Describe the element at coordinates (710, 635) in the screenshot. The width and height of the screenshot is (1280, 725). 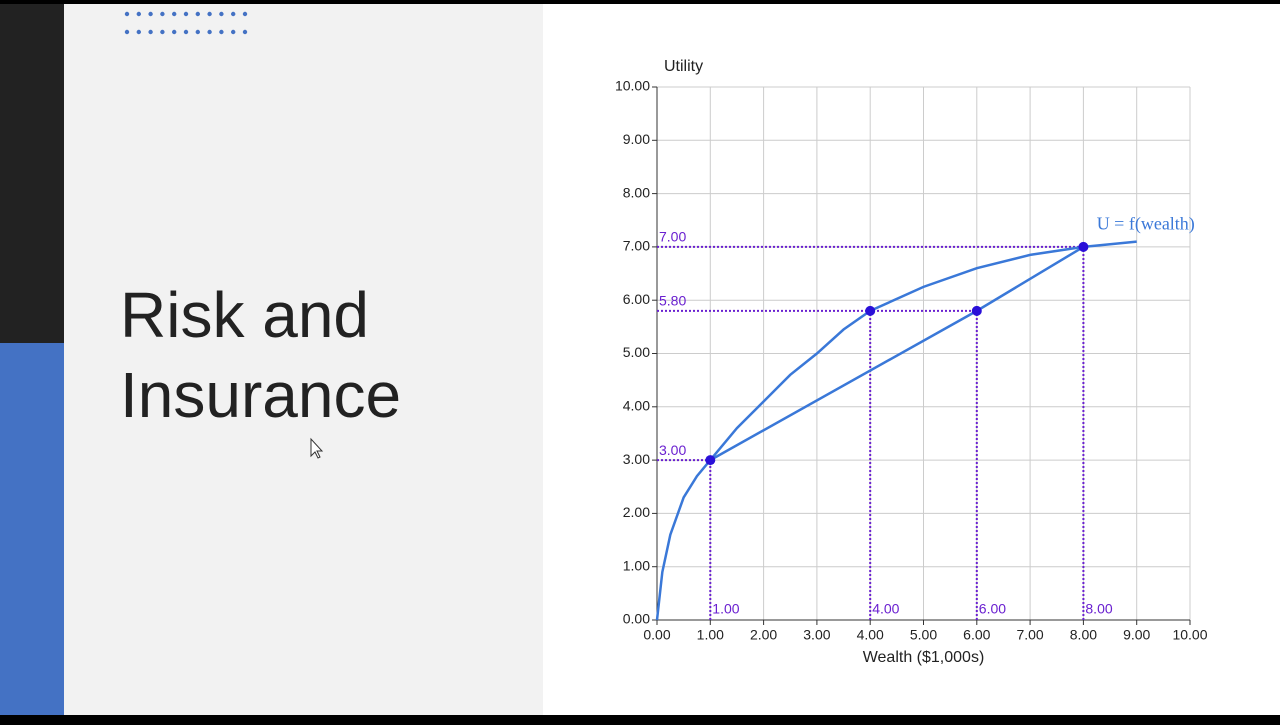
I see `x-tick-label: 1.00` at that location.